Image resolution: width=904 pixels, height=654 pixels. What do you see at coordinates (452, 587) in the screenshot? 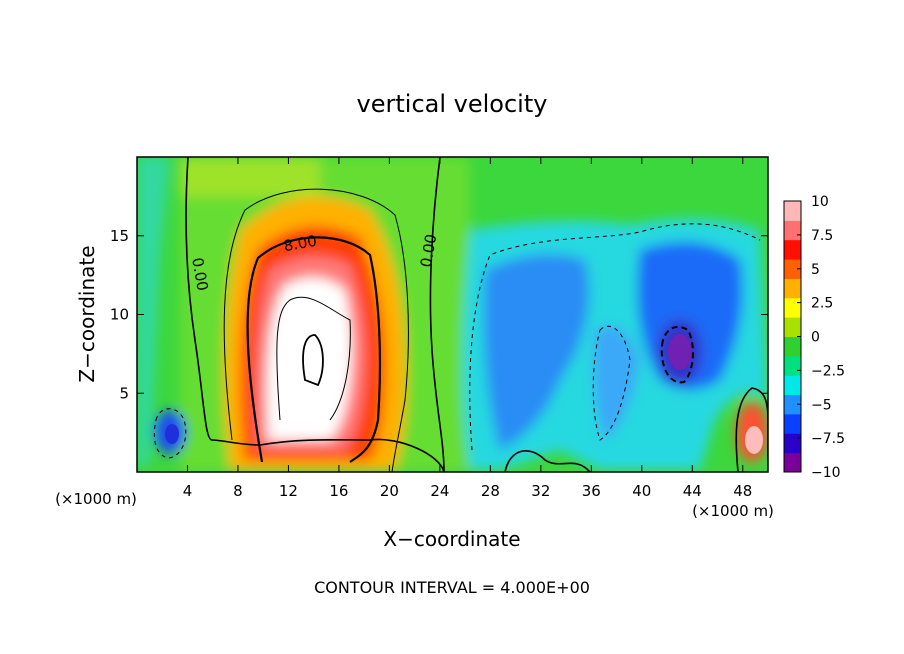
I see `contour-interval-note: CONTOUR INTERVAL = 4.000E+00` at bounding box center [452, 587].